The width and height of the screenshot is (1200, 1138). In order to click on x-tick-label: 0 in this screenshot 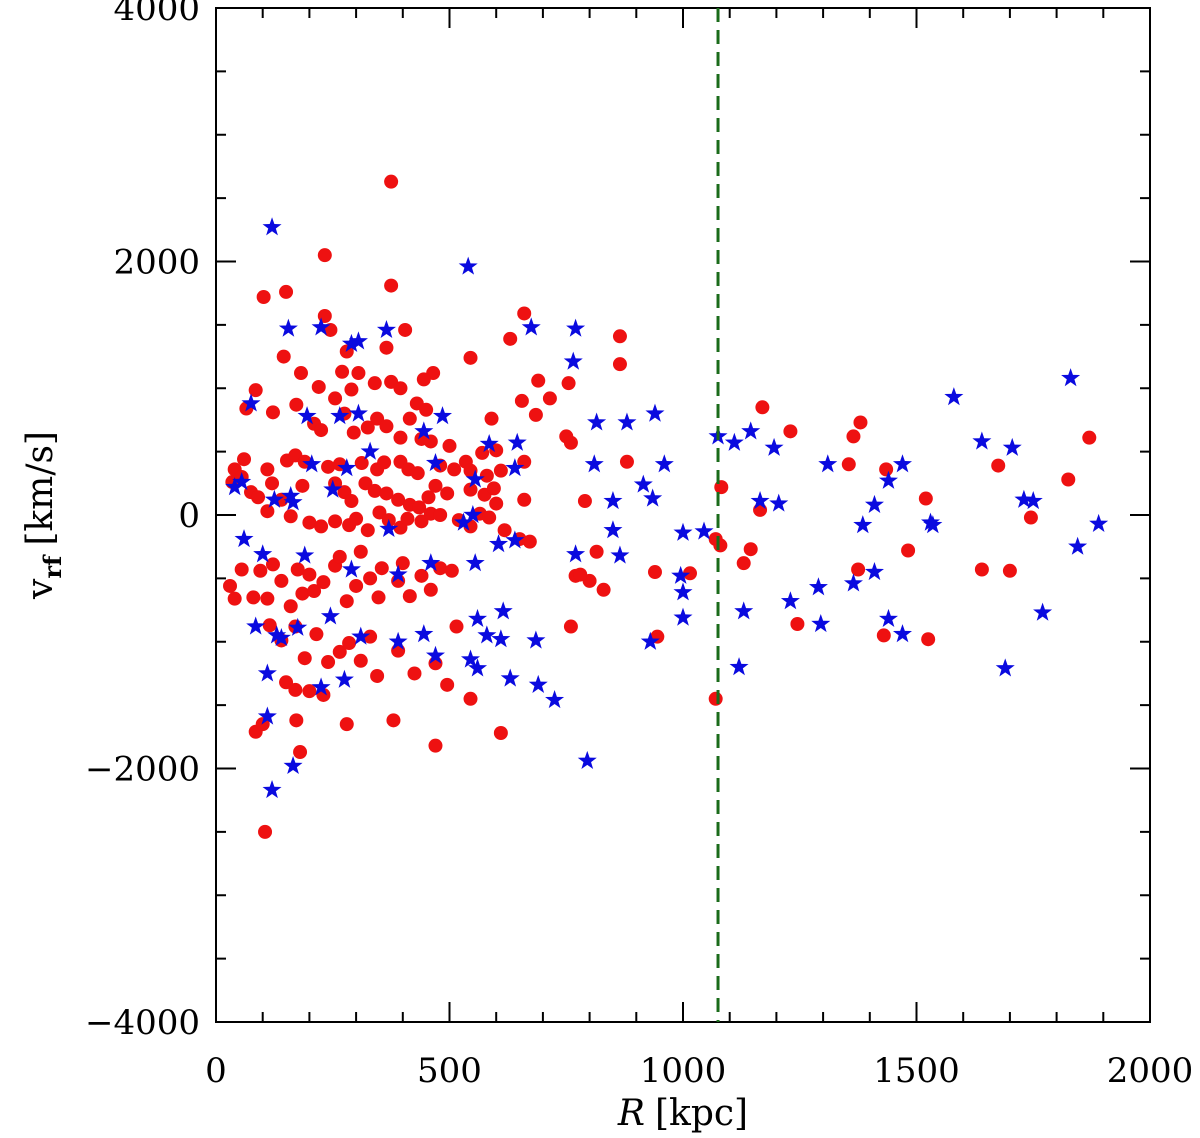, I will do `click(216, 1071)`.